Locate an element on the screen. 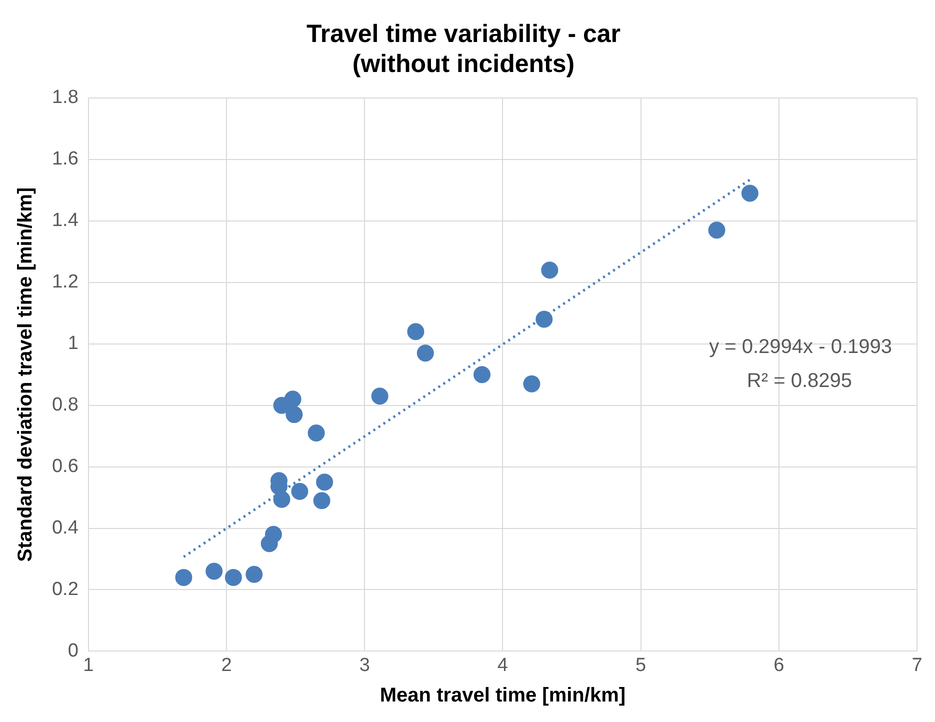 This screenshot has width=935, height=722. y-tick-label: 1.4 is located at coordinates (65, 221).